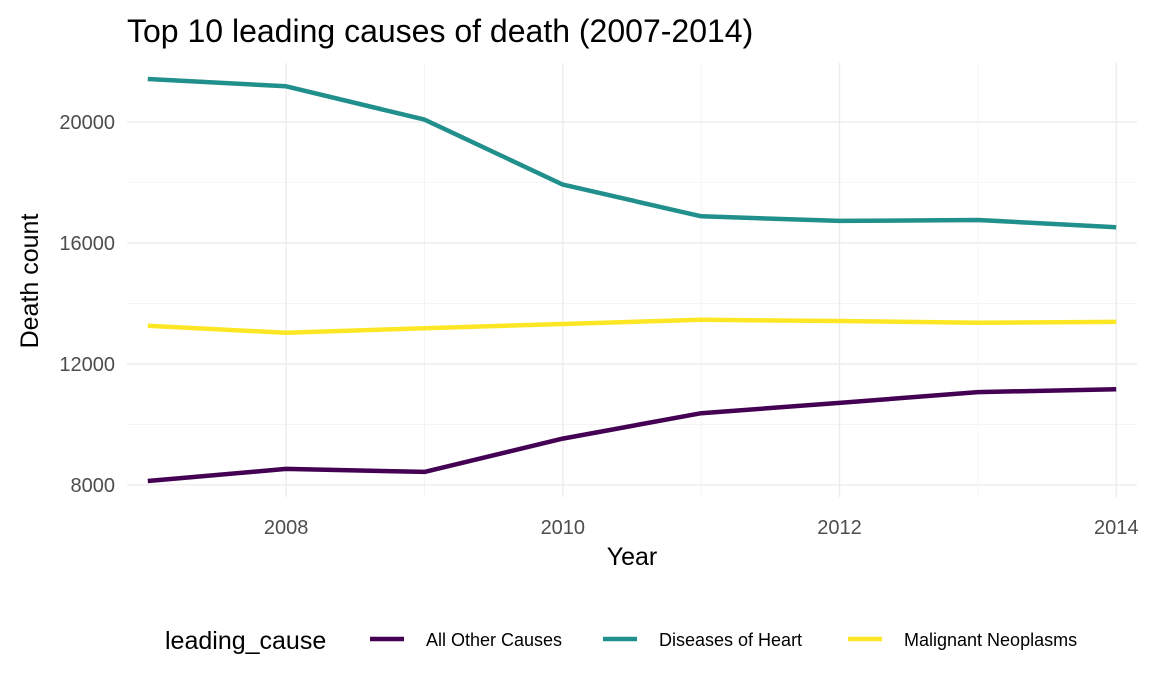 The height and width of the screenshot is (691, 1152). Describe the element at coordinates (87, 304) in the screenshot. I see `y-axis-tick-labels: 8000 12000 16000 20000` at that location.